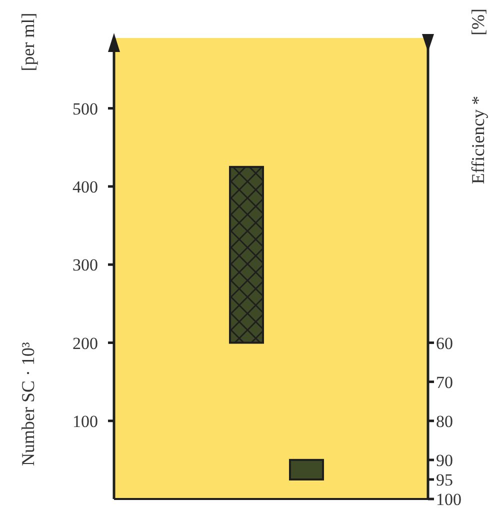 This screenshot has height=512, width=499. I want to click on y2-tick-label: 80, so click(444, 421).